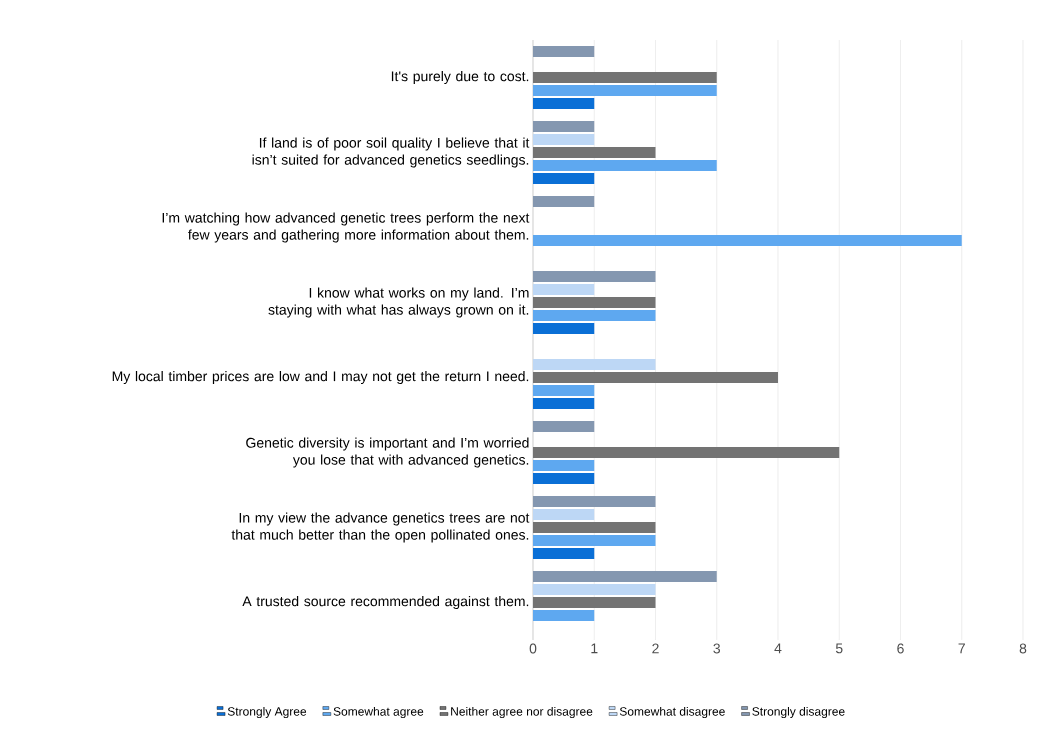  What do you see at coordinates (385, 602) in the screenshot?
I see `y-tick-label: A trusted source recommended against them.` at bounding box center [385, 602].